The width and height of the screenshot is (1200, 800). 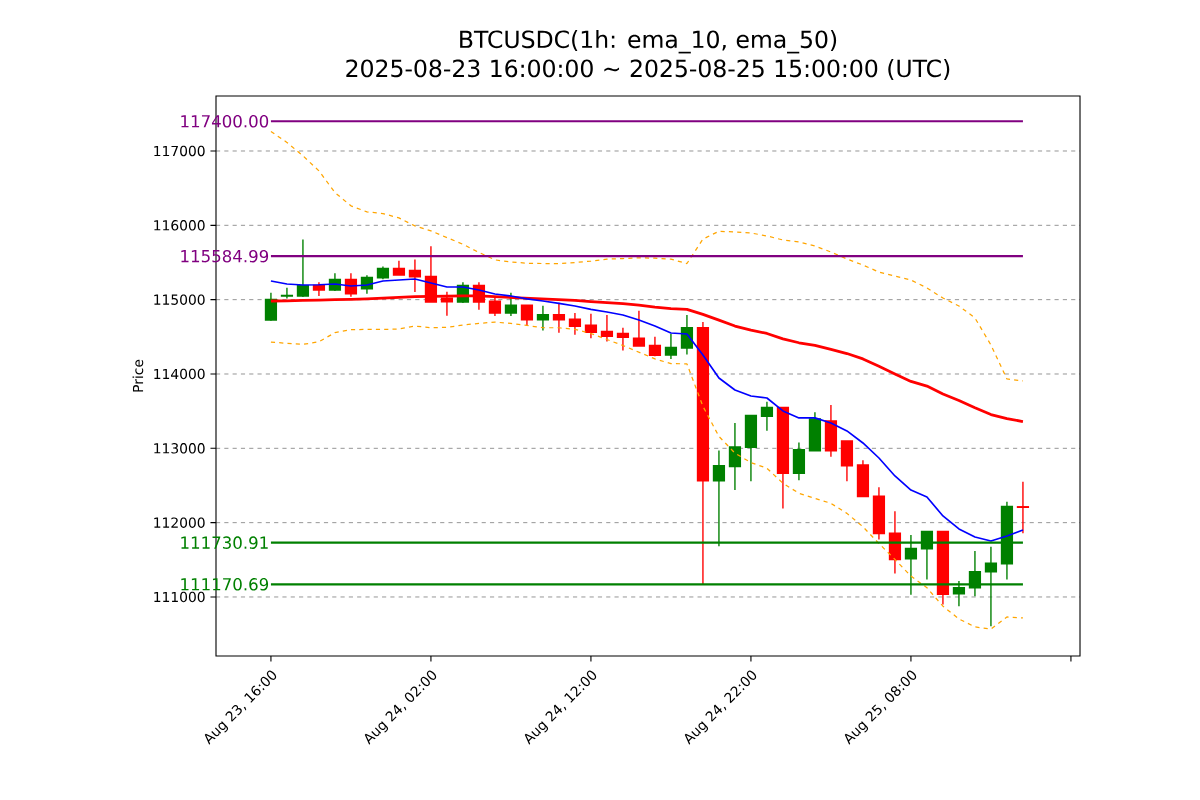 What do you see at coordinates (179, 448) in the screenshot?
I see `y-tick-label: 113000` at bounding box center [179, 448].